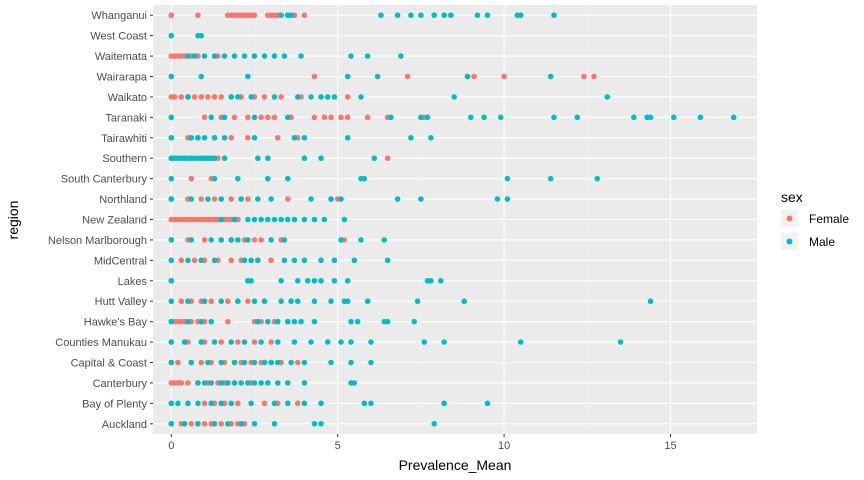 Image resolution: width=864 pixels, height=480 pixels. What do you see at coordinates (171, 446) in the screenshot?
I see `x-tick-label: 0` at bounding box center [171, 446].